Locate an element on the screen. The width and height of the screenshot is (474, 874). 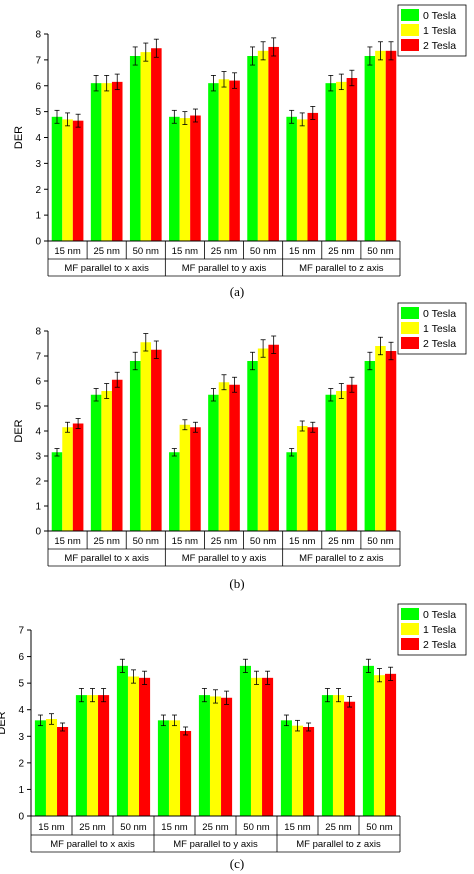
panel-caption: (b) is located at coordinates (236, 583).